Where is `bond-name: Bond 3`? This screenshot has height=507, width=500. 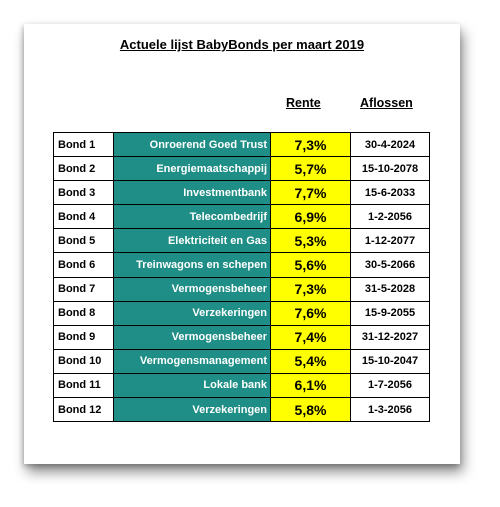
bond-name: Bond 3 is located at coordinates (83, 193).